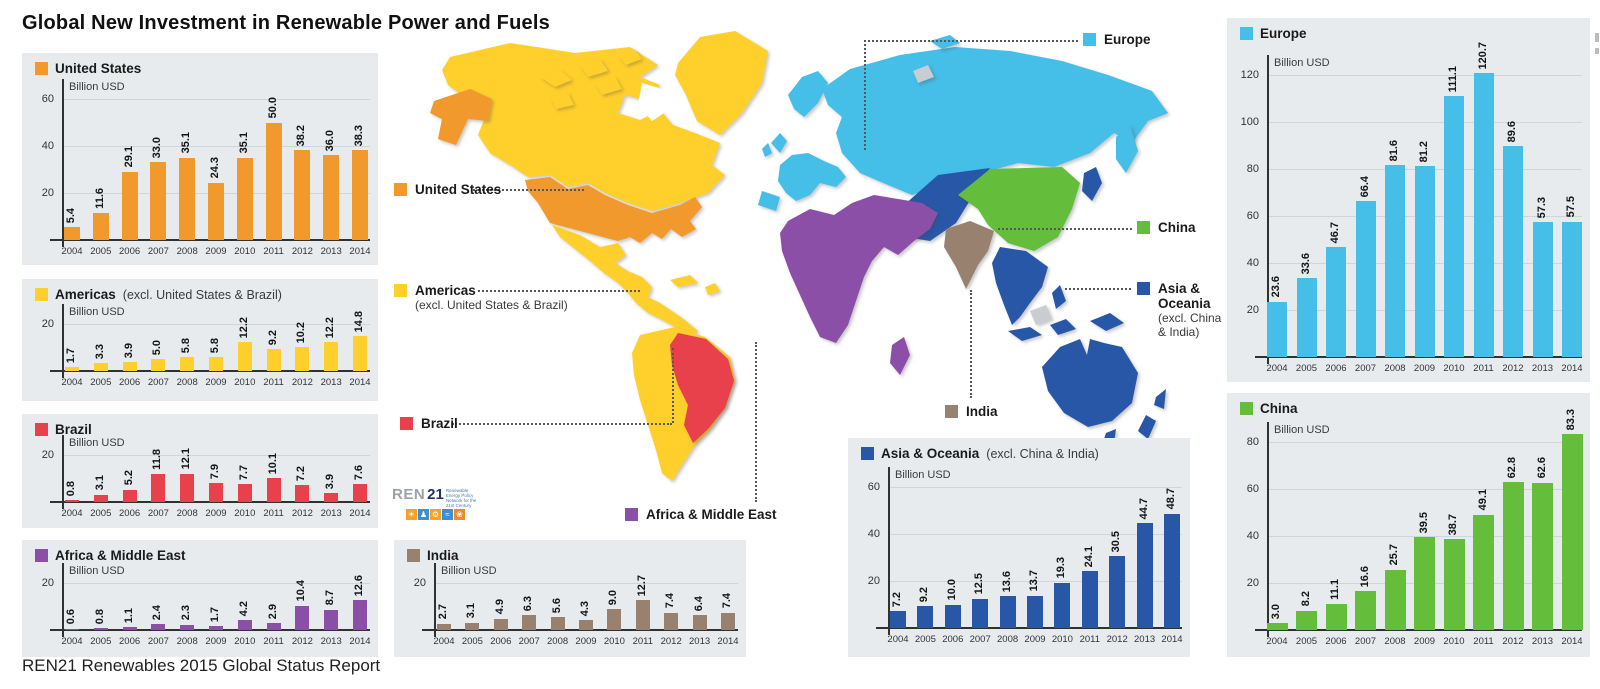 The image size is (1600, 689). What do you see at coordinates (1160, 399) in the screenshot?
I see `map-region-asia-oceania` at bounding box center [1160, 399].